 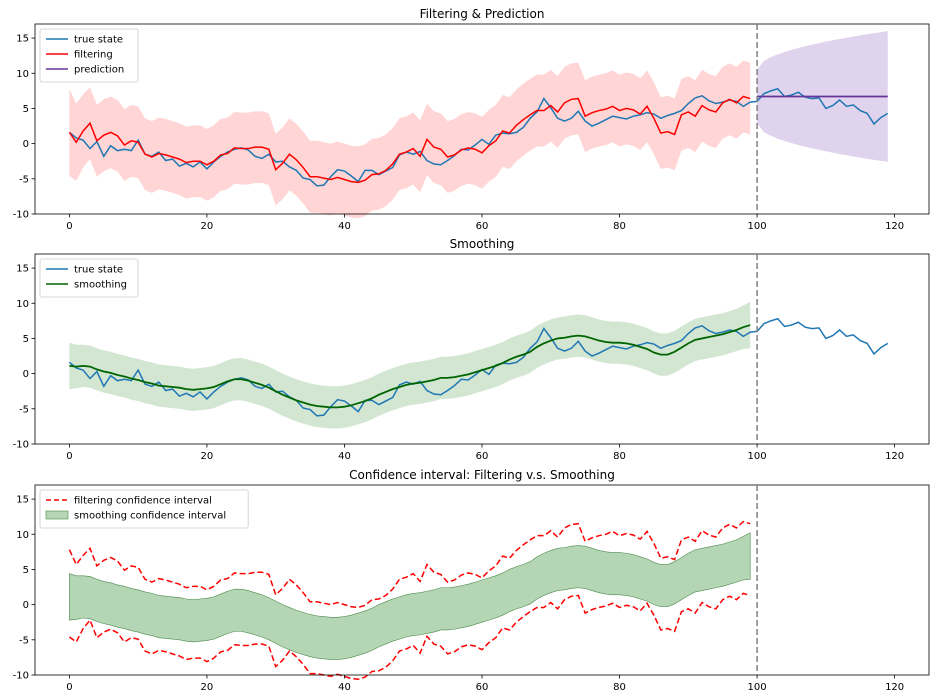 I want to click on smoothing-line, so click(x=410, y=366).